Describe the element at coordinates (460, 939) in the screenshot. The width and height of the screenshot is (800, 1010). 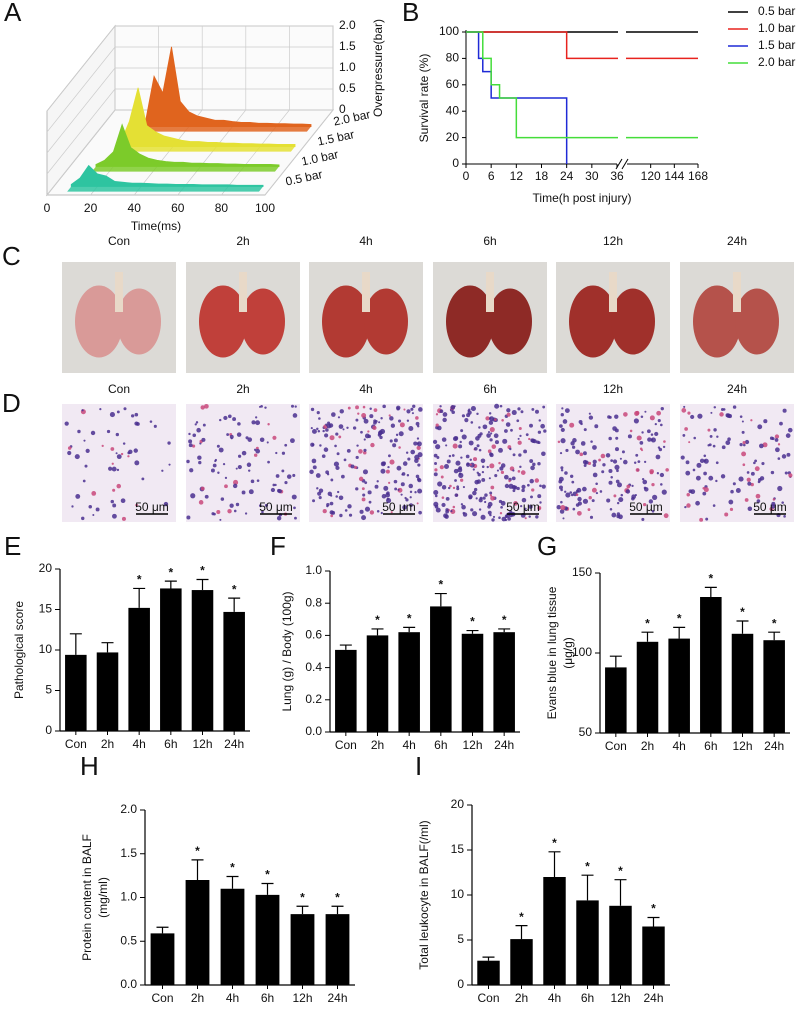
I see `y-tick-label: 5` at that location.